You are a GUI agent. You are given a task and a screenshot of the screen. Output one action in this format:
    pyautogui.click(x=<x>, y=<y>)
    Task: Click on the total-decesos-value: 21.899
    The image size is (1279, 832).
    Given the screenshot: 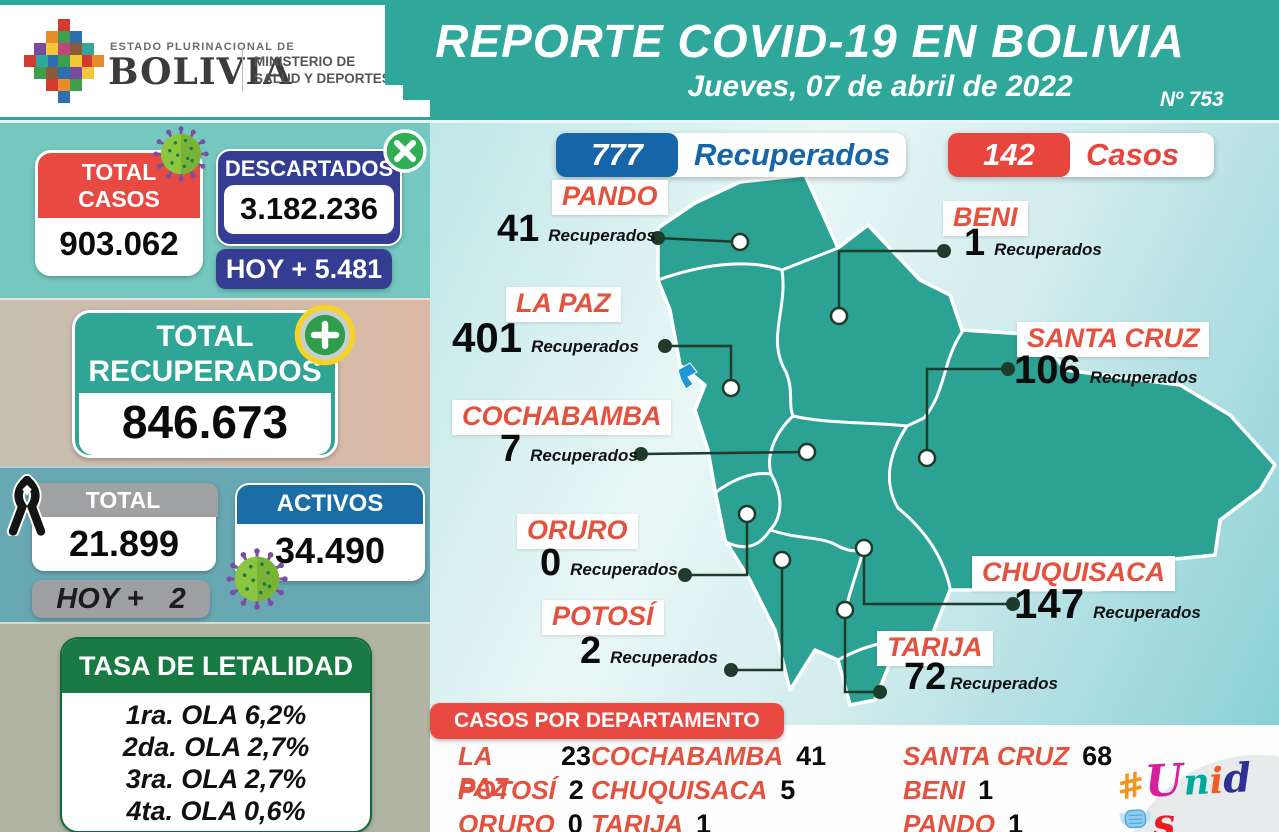 What is the action you would take?
    pyautogui.click(x=124, y=544)
    